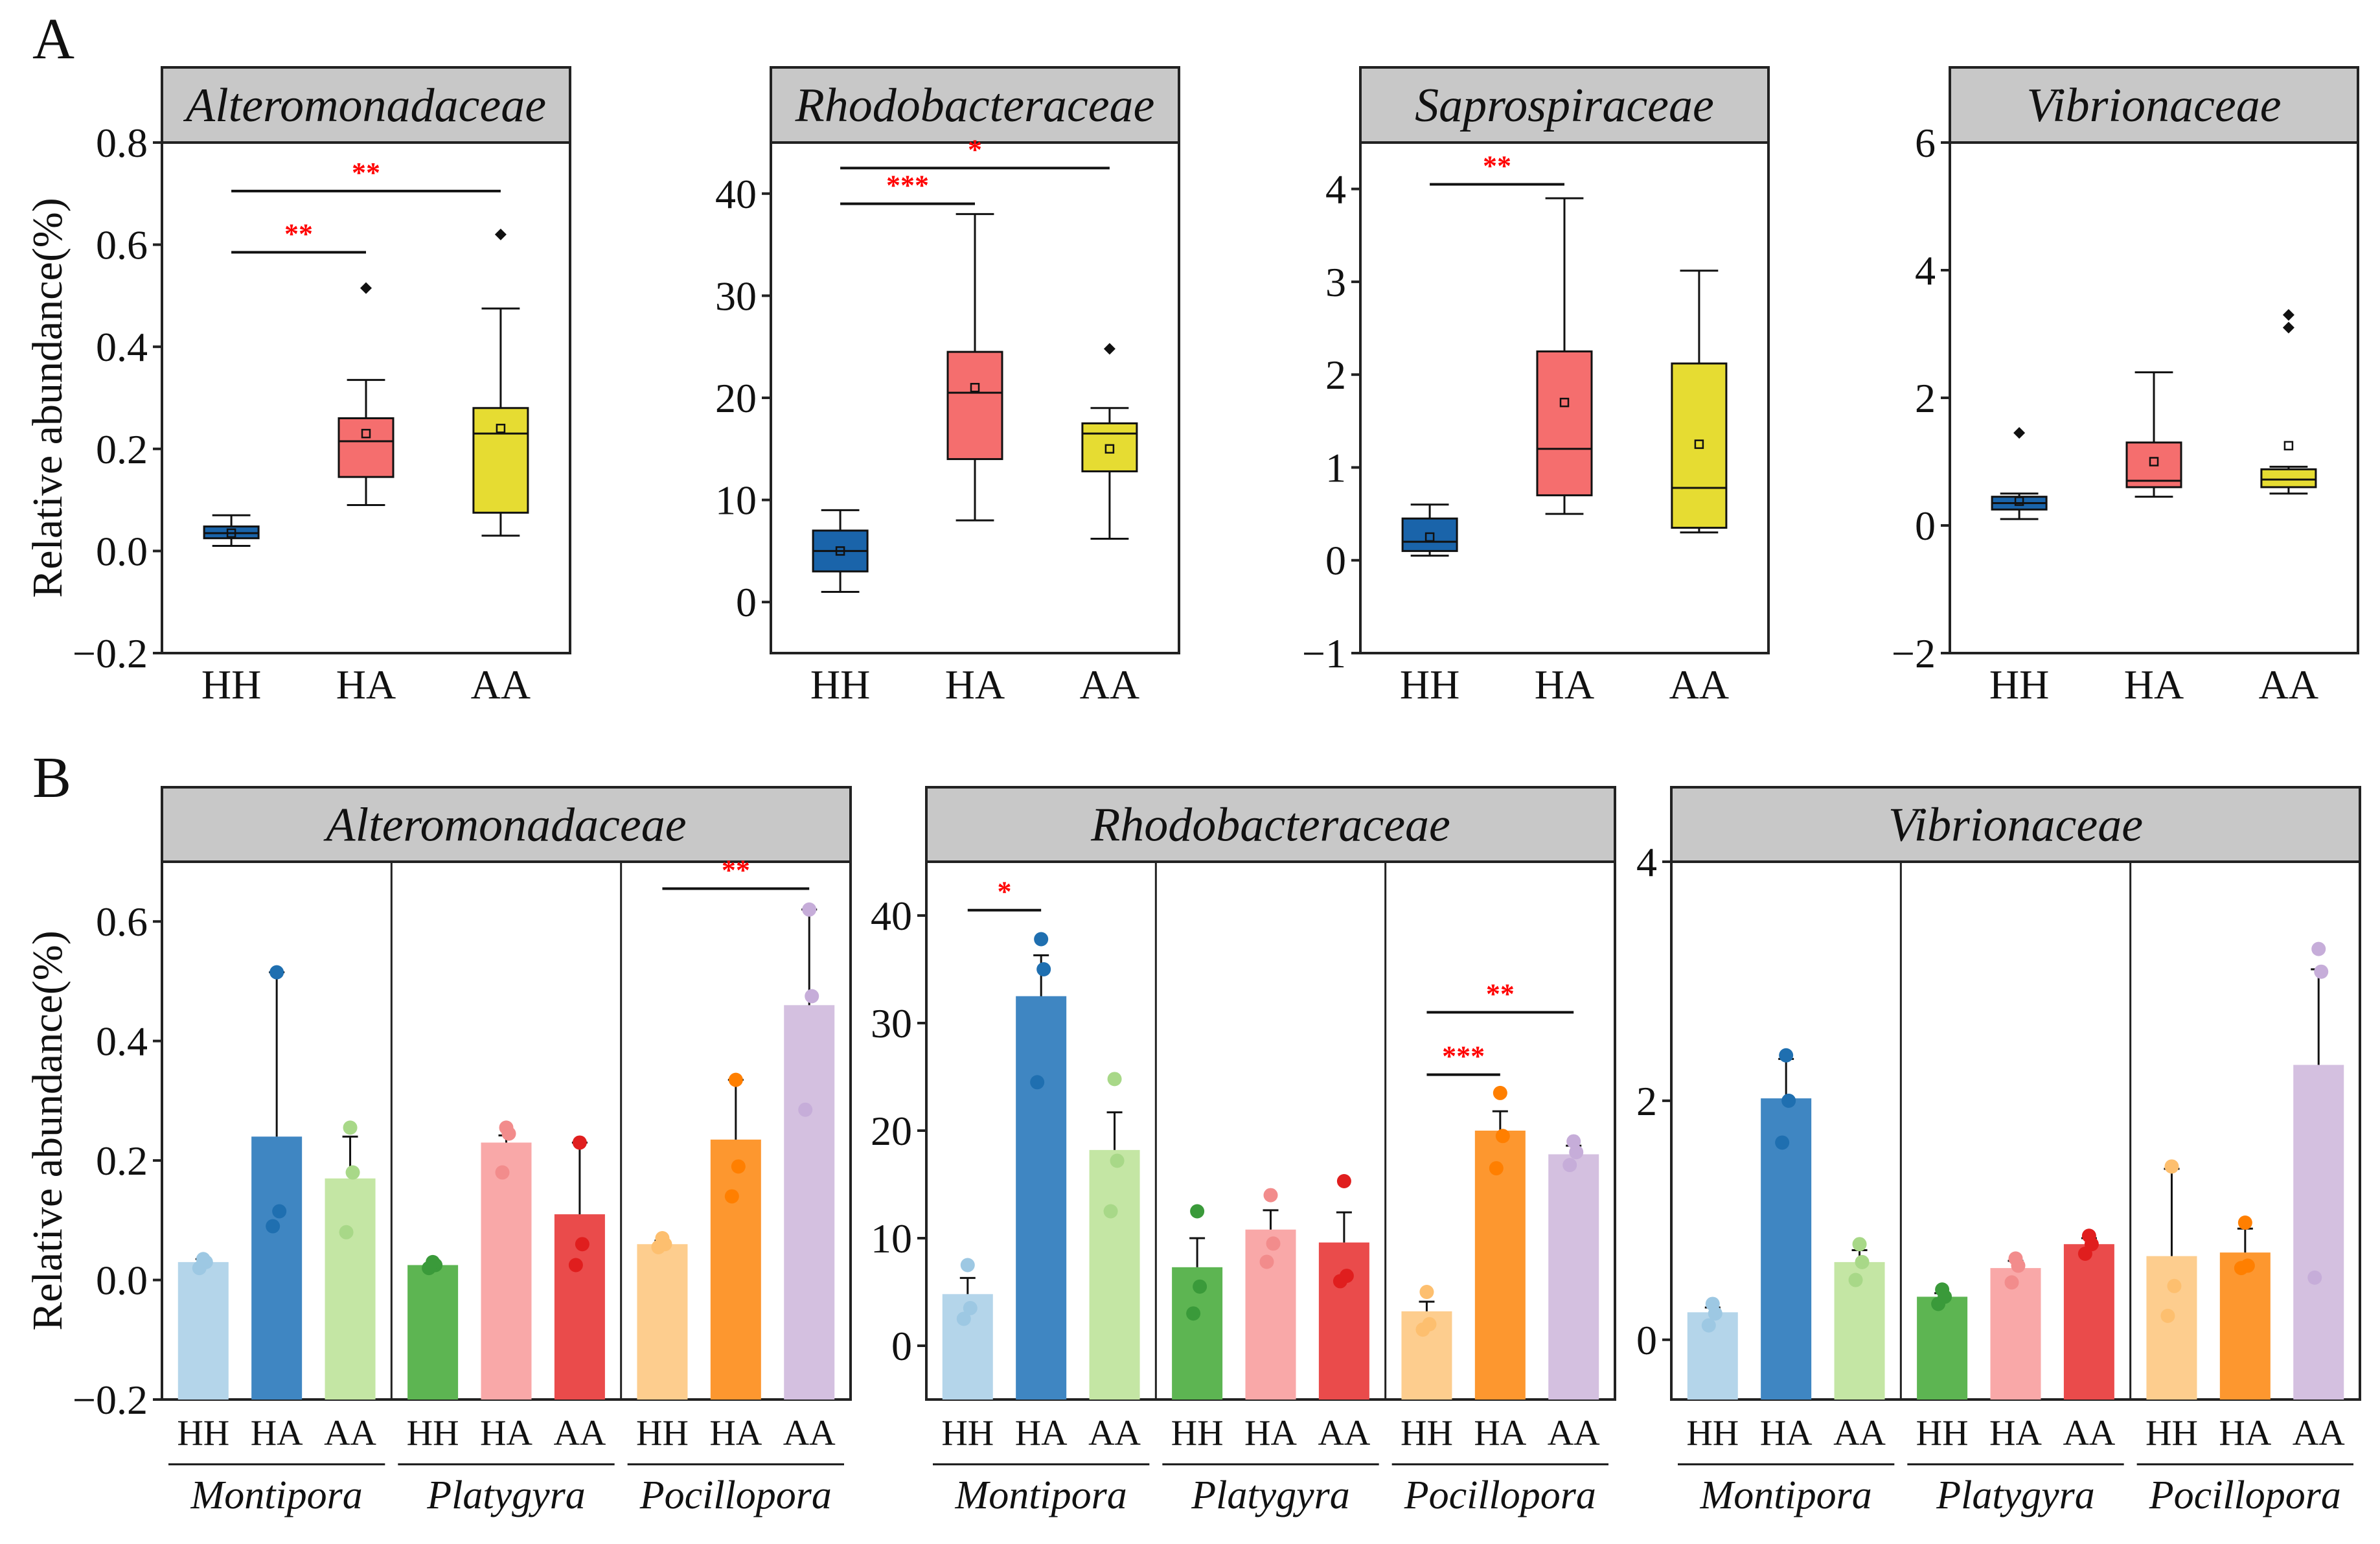  Describe the element at coordinates (122, 347) in the screenshot. I see `y-tick-label: 0.4` at that location.